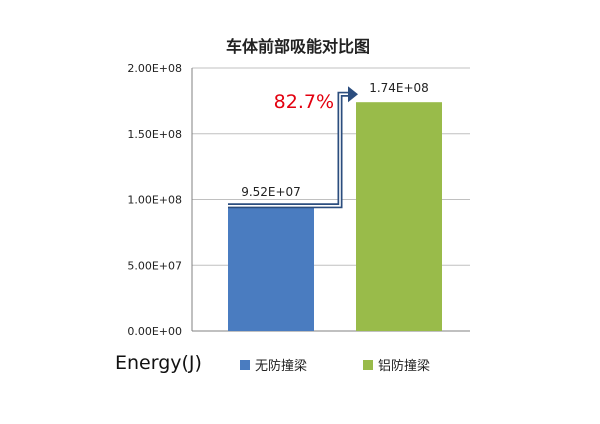  What do you see at coordinates (154, 68) in the screenshot?
I see `y-tick-label: 2.00E+08` at bounding box center [154, 68].